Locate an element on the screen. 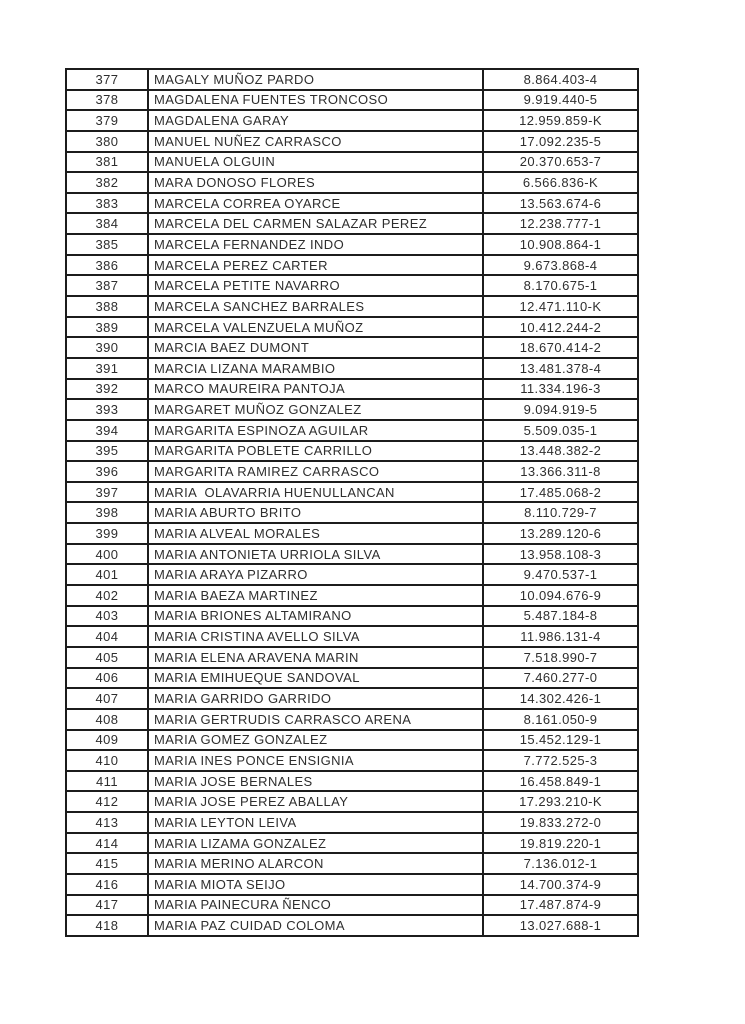 The image size is (745, 1024). rut-cell: 6.566.836-K is located at coordinates (560, 182).